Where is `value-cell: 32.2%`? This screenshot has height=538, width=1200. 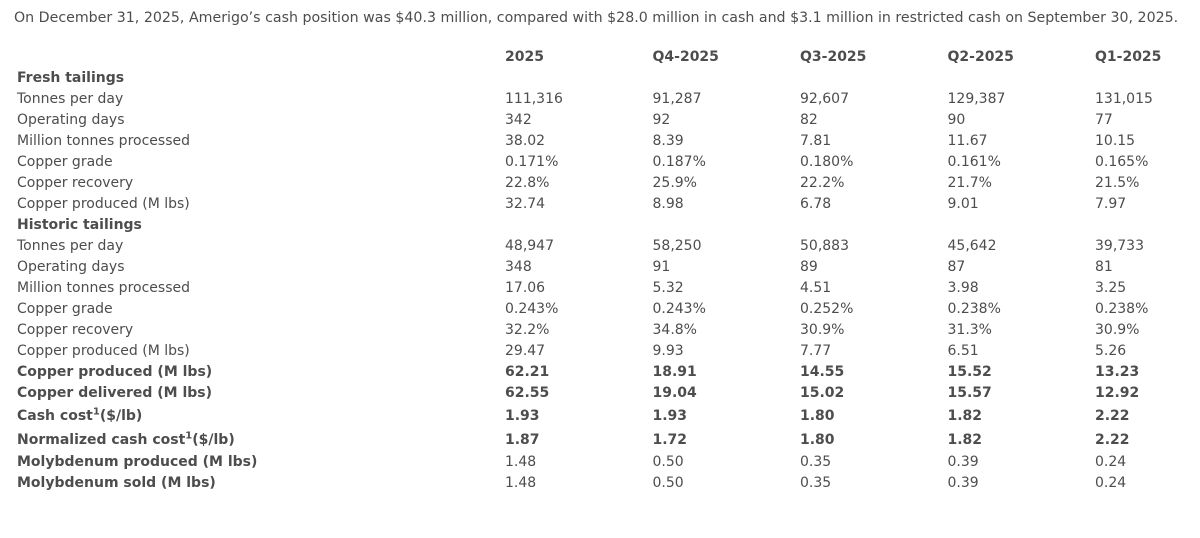 value-cell: 32.2% is located at coordinates (527, 330).